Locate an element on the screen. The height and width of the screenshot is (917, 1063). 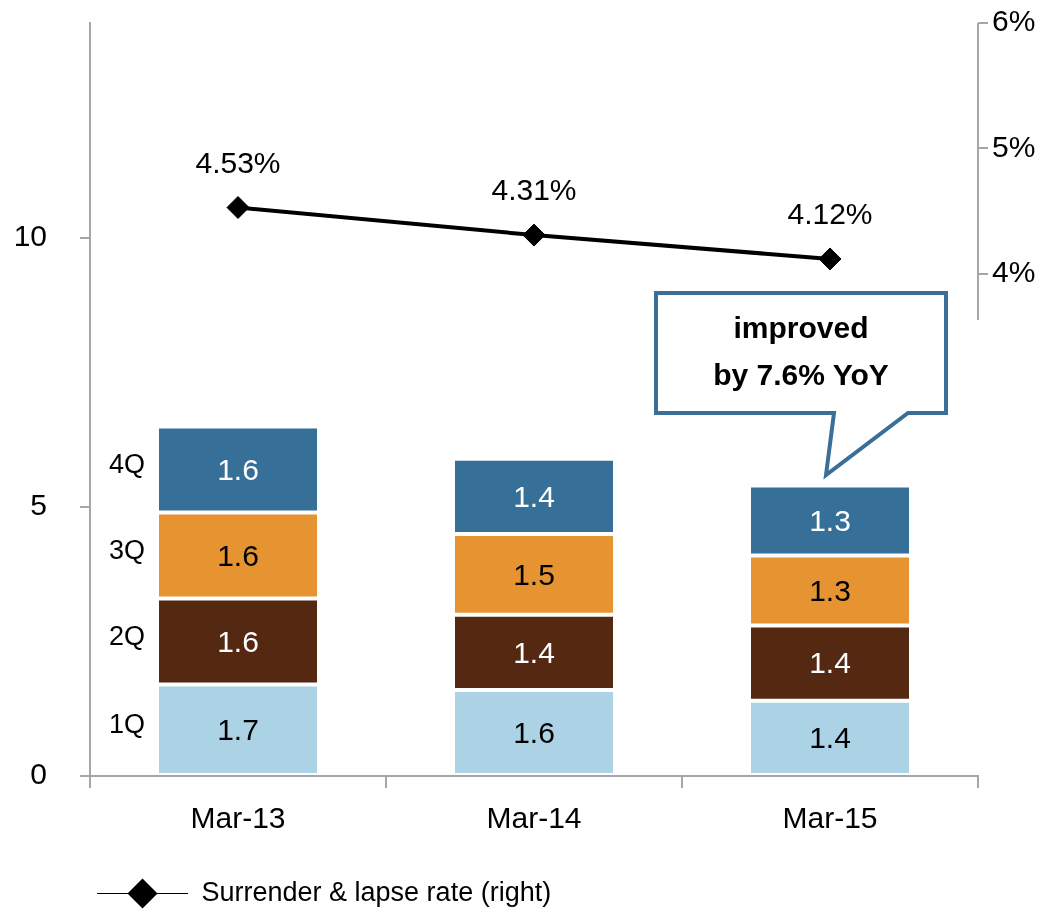
x-tick-label: Mar-15 is located at coordinates (830, 818).